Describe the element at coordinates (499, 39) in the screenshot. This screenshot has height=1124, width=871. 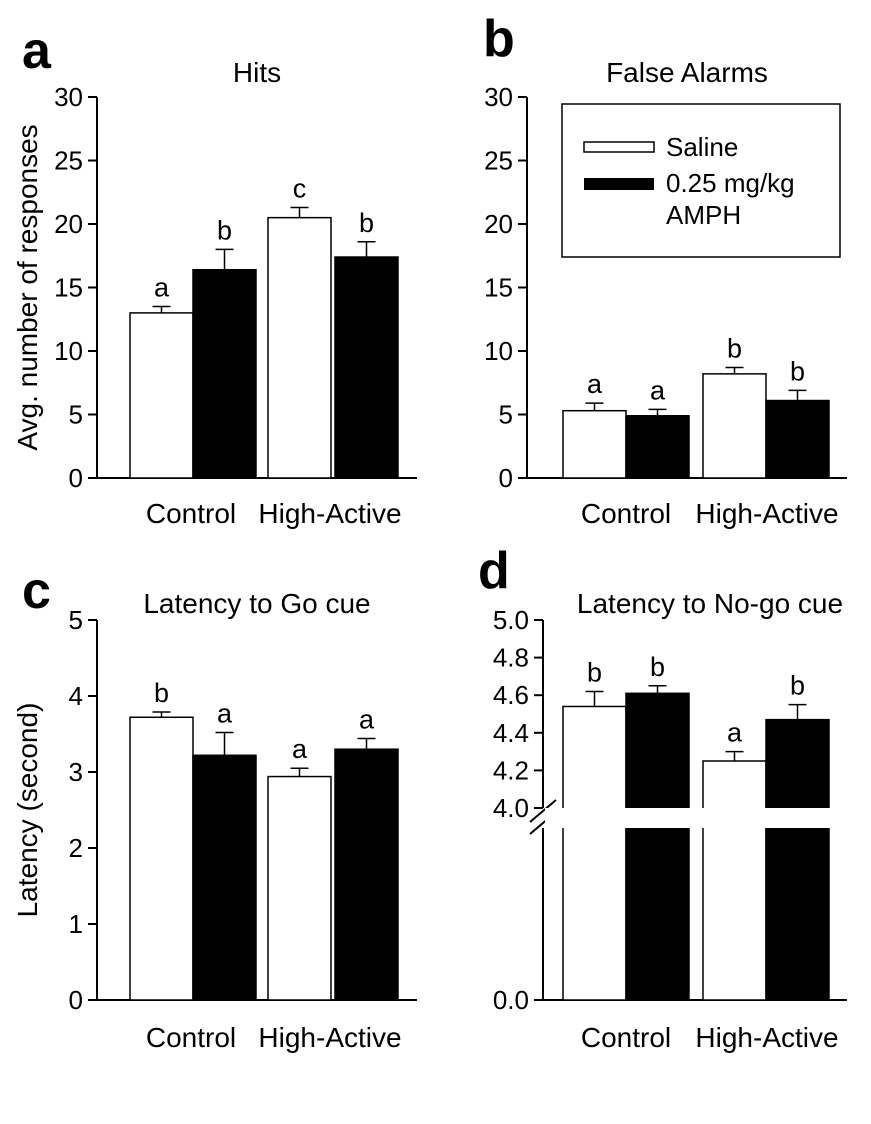
I see `panel-letter: b` at that location.